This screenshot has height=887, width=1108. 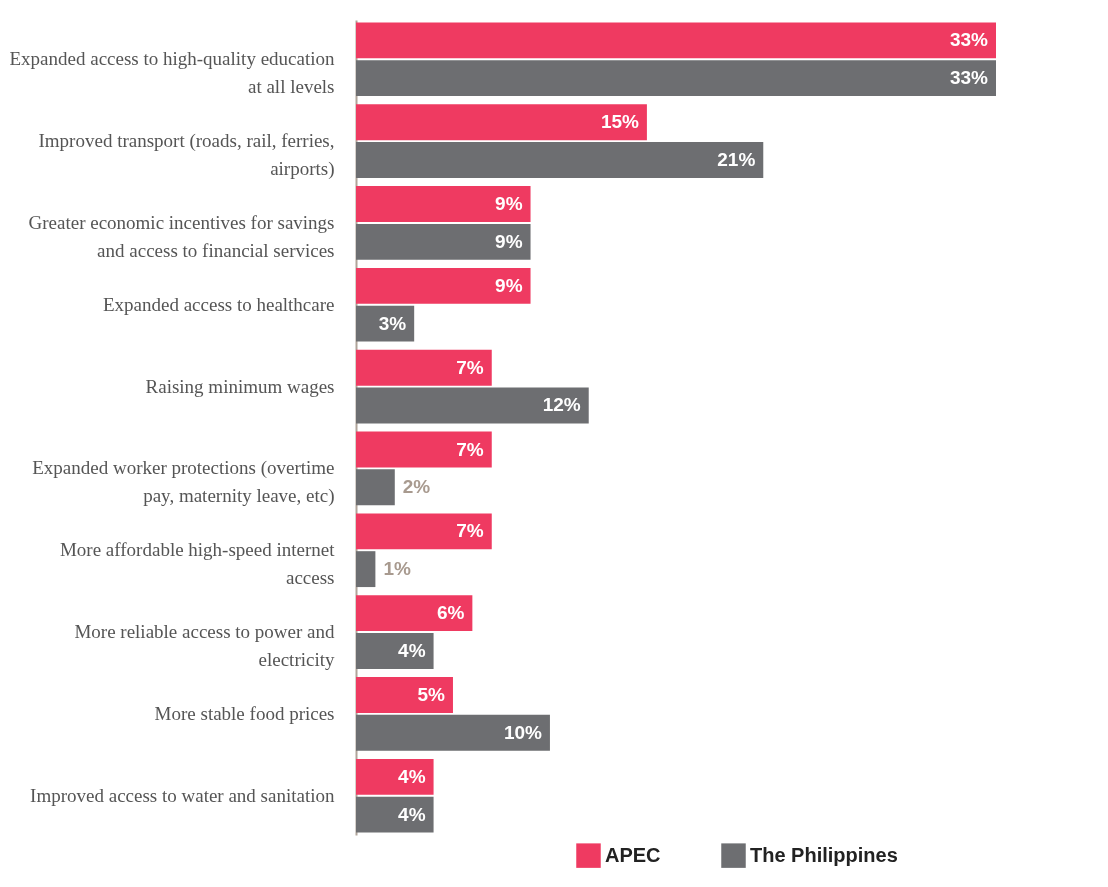 What do you see at coordinates (416, 487) in the screenshot?
I see `data-label: 2%` at bounding box center [416, 487].